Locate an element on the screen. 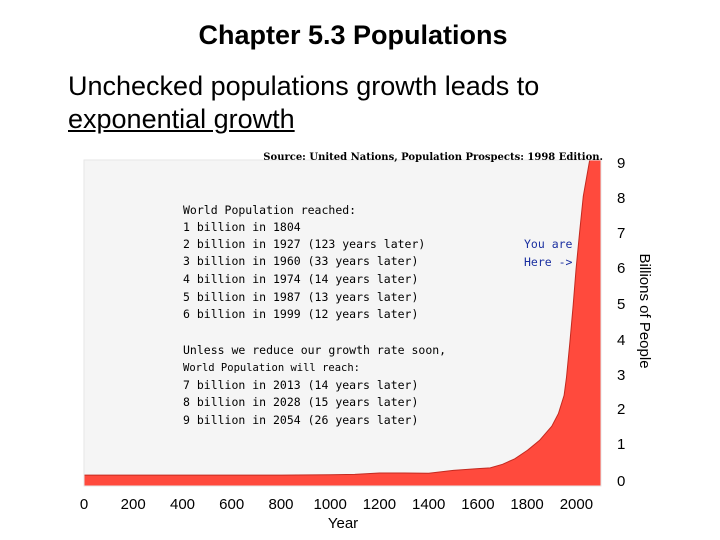 Image resolution: width=720 pixels, height=540 pixels. x-tick-label: 0 is located at coordinates (84, 504).